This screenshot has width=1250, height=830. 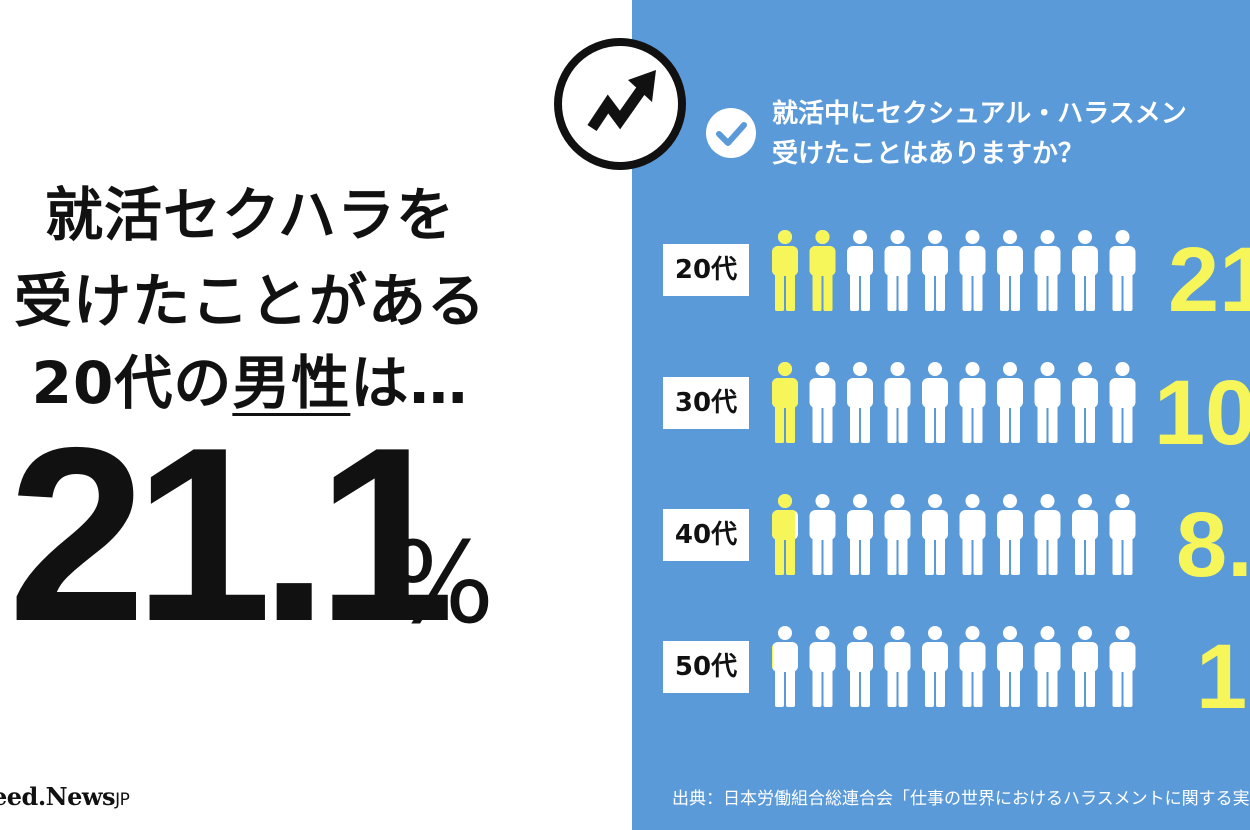 What do you see at coordinates (706, 535) in the screenshot?
I see `category-label-40s: 40代` at bounding box center [706, 535].